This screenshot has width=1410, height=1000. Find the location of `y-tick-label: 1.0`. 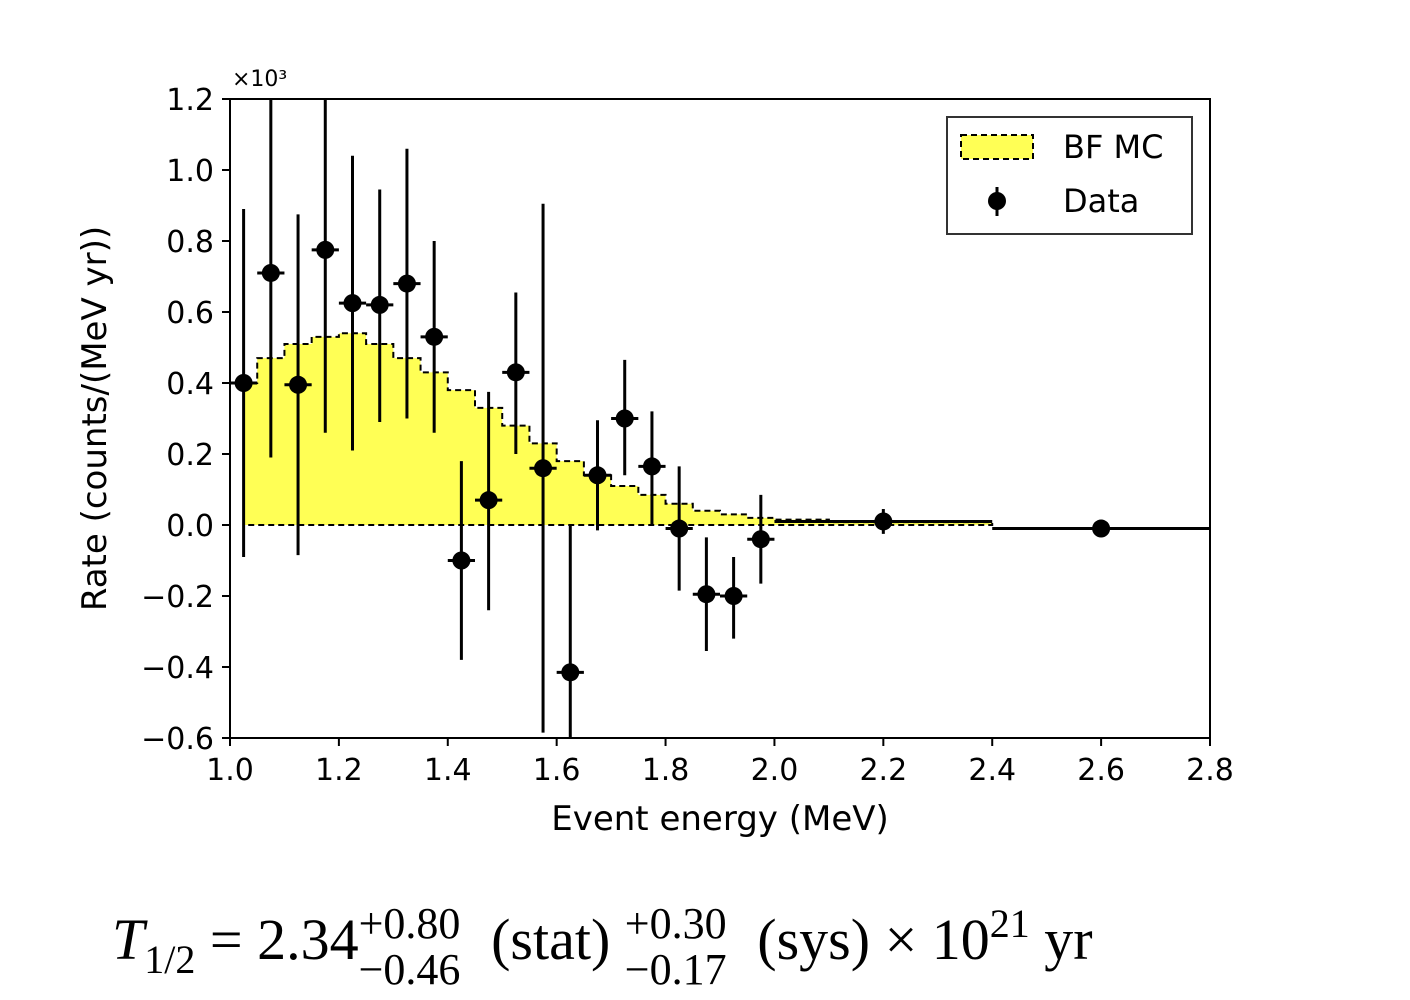

y-tick-label: 1.0 is located at coordinates (190, 171).